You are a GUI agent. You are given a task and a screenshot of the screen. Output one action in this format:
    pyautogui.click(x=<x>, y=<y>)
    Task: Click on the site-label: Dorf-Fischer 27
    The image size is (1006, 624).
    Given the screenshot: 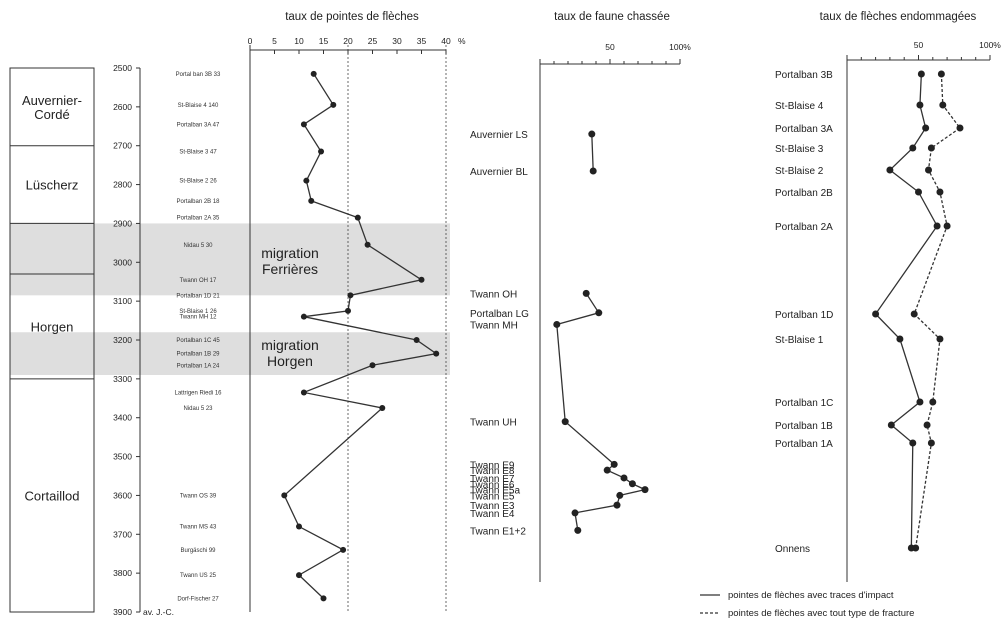 What is the action you would take?
    pyautogui.click(x=198, y=599)
    